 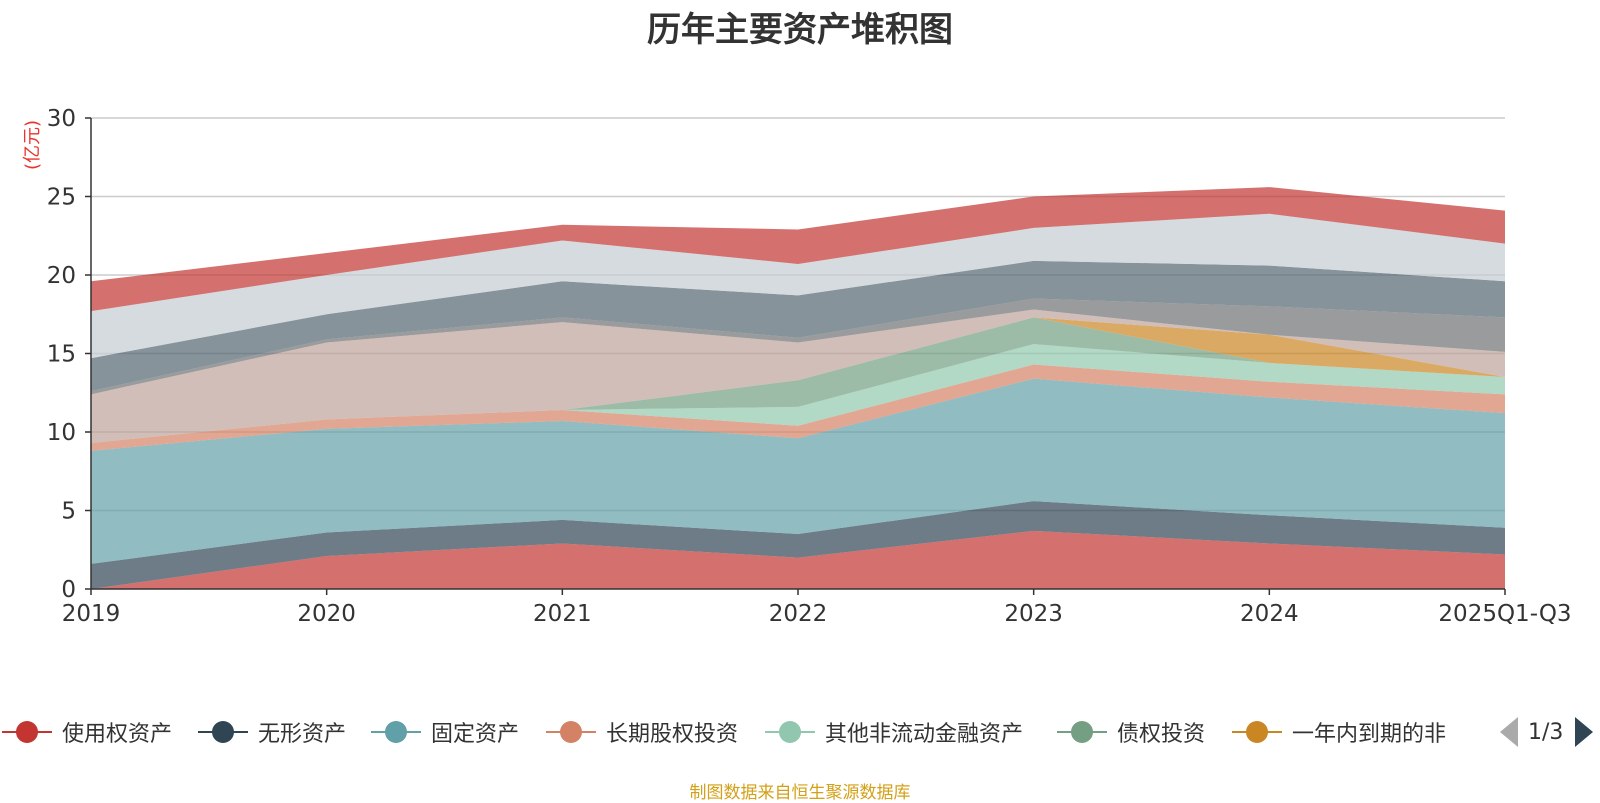 I want to click on legend-item-1: 无形资产, so click(x=272, y=732).